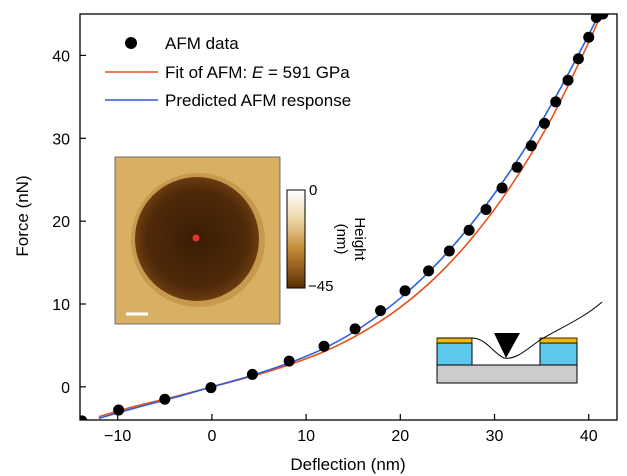 The image size is (627, 476). What do you see at coordinates (507, 374) in the screenshot?
I see `schematic-substrate` at bounding box center [507, 374].